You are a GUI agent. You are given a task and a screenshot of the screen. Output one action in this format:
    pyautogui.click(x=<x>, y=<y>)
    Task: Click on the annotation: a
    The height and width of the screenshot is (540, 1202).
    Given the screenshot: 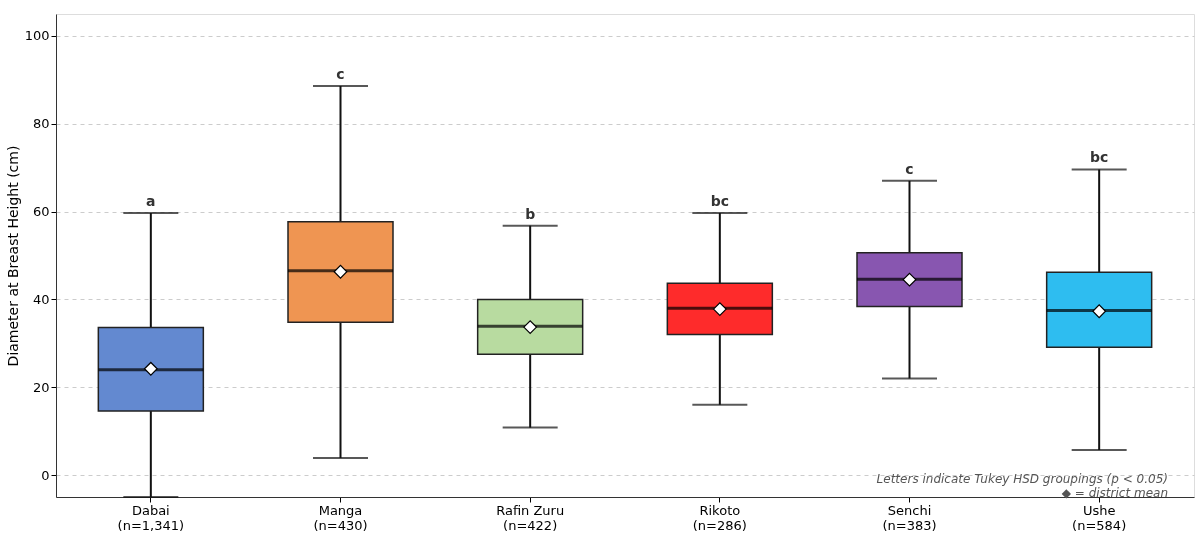 What is the action you would take?
    pyautogui.click(x=151, y=200)
    